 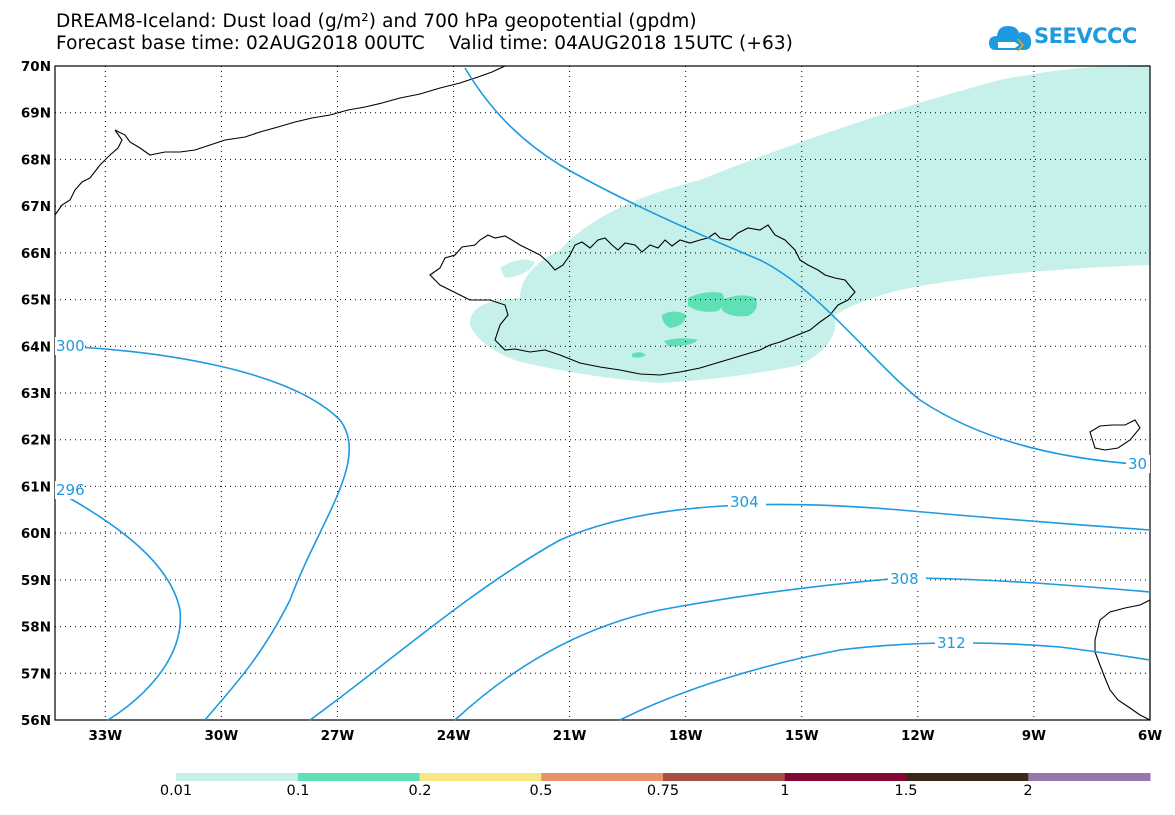 I want to click on faroe-coast, so click(x=1115, y=435).